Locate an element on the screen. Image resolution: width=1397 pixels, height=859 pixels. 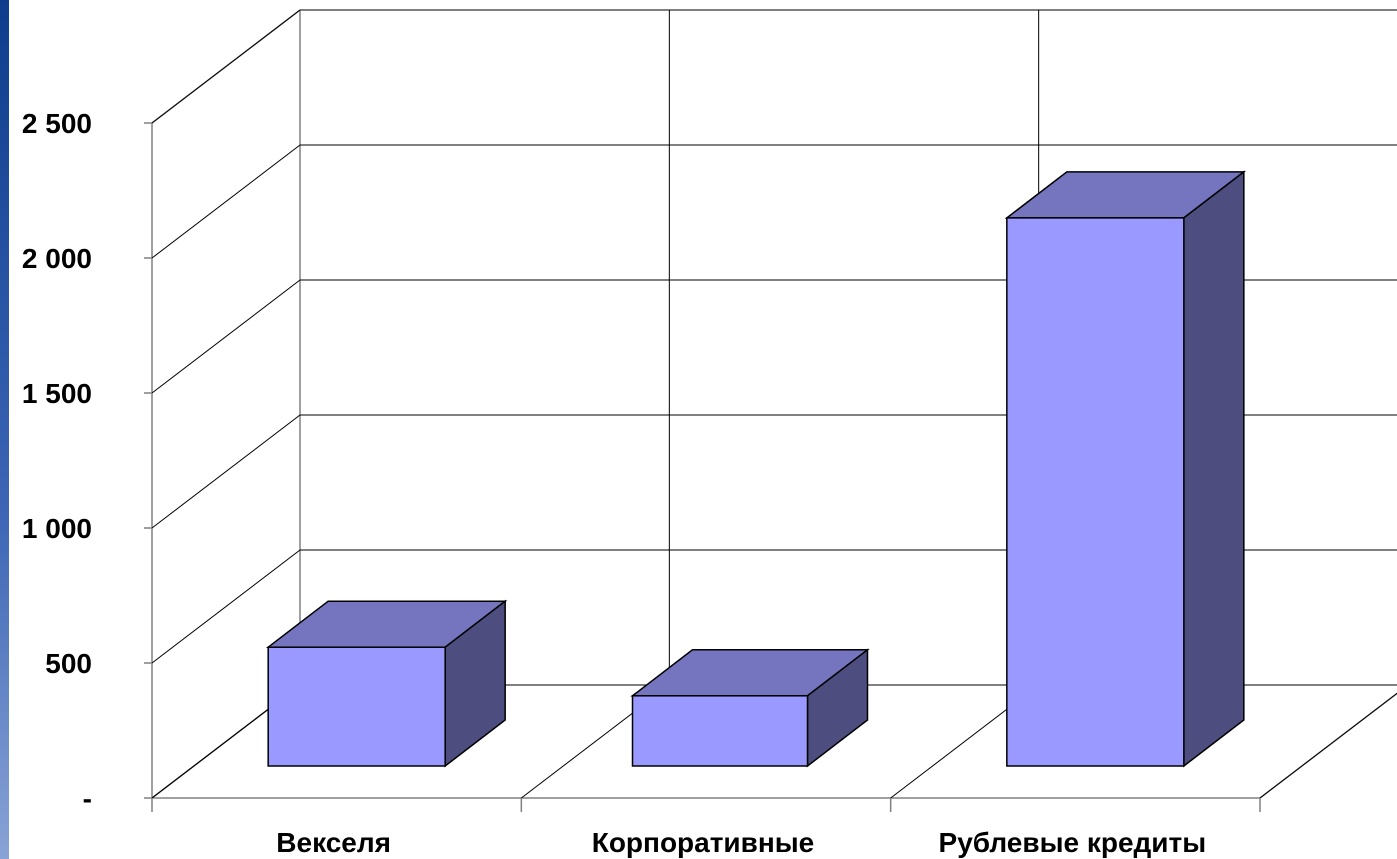
floor-divider is located at coordinates (1328, 745).